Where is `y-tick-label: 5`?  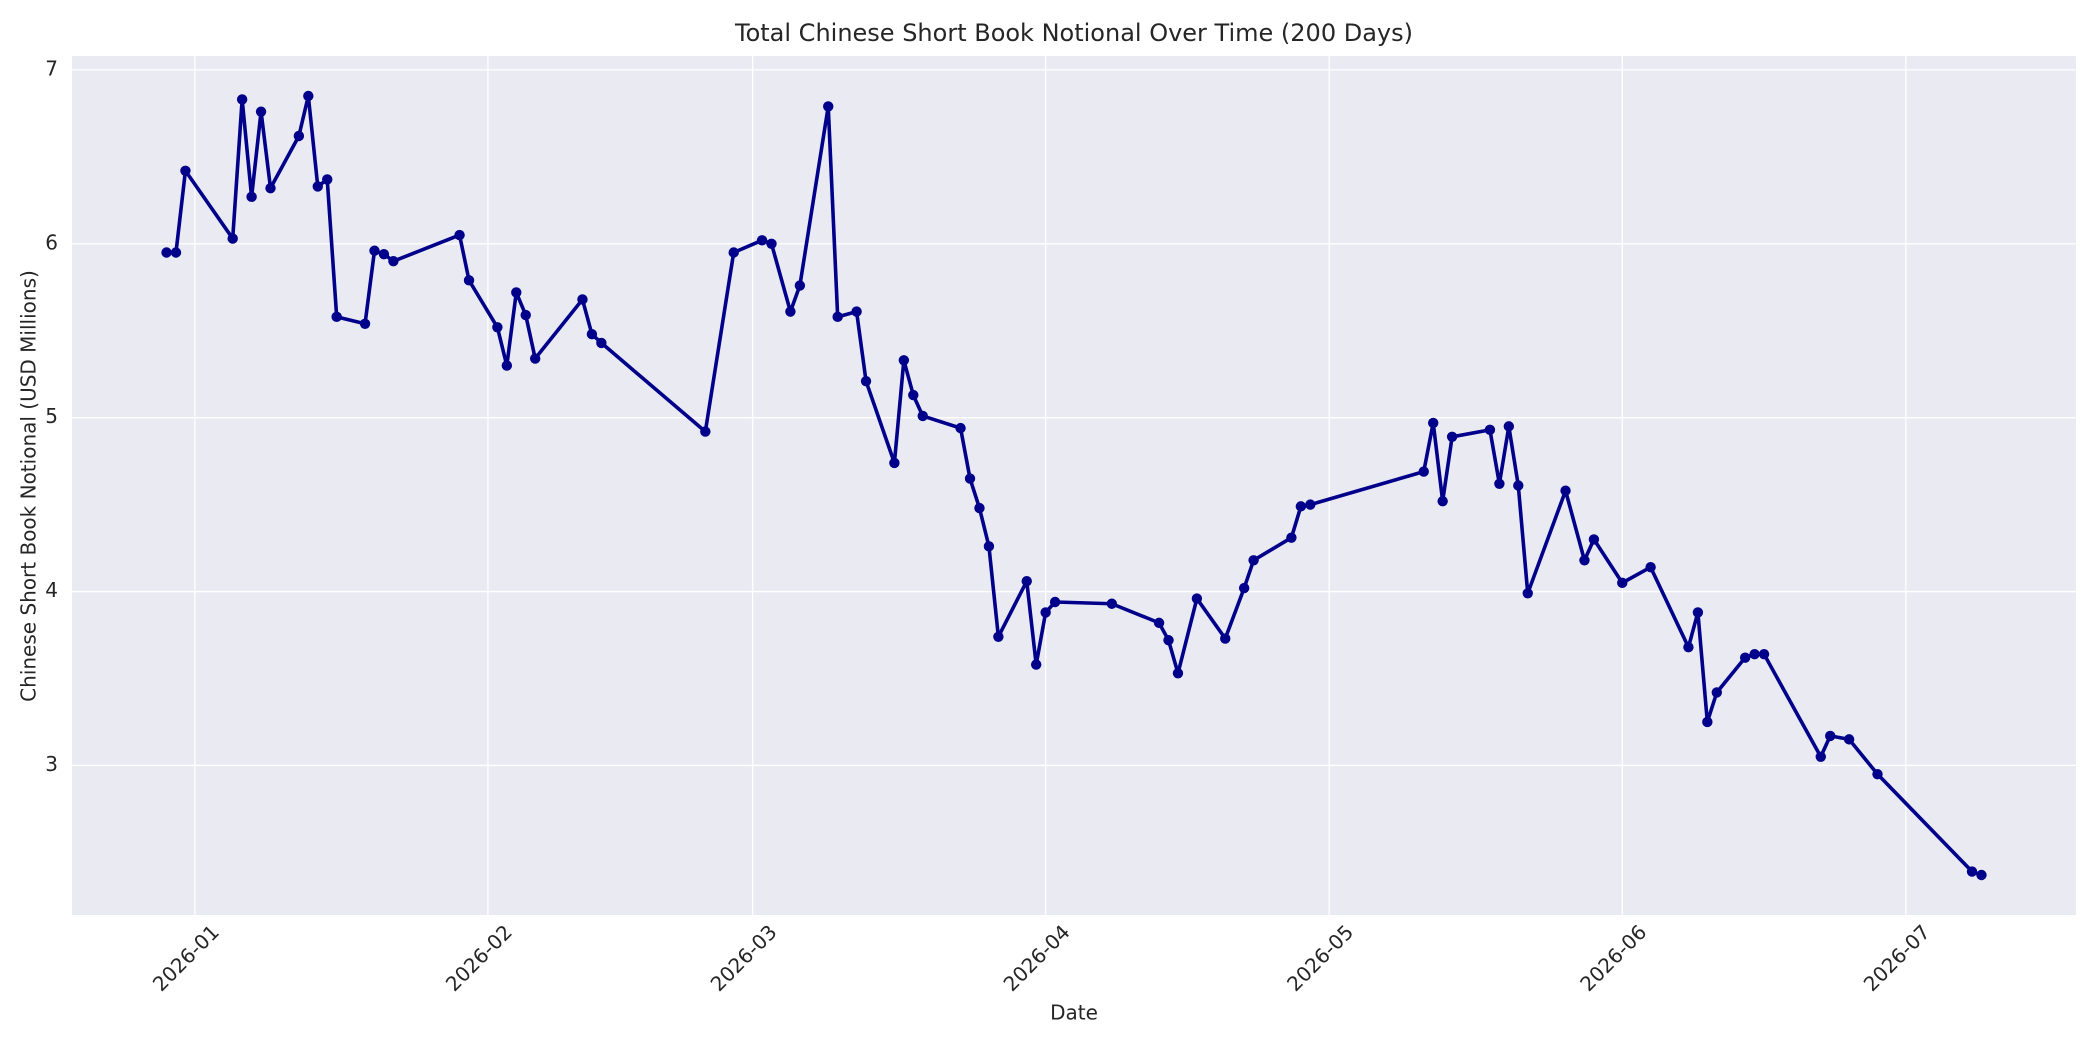
y-tick-label: 5 is located at coordinates (51, 416).